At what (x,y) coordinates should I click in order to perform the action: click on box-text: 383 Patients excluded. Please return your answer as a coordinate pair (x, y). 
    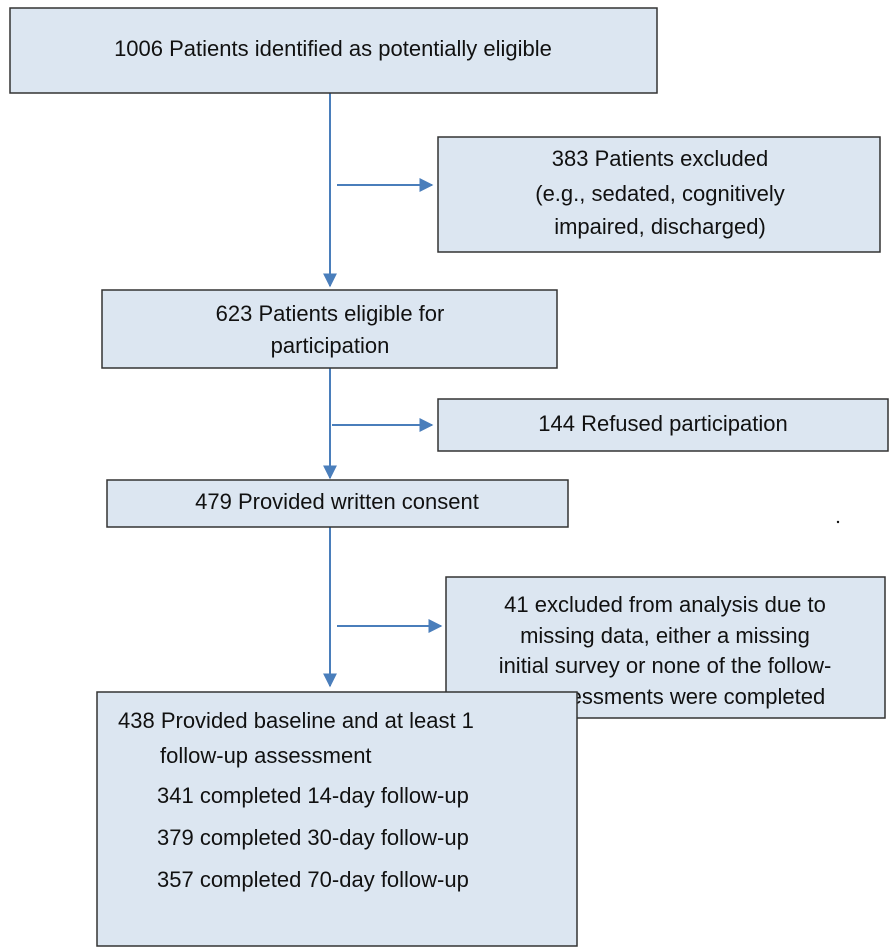
    Looking at the image, I should click on (660, 158).